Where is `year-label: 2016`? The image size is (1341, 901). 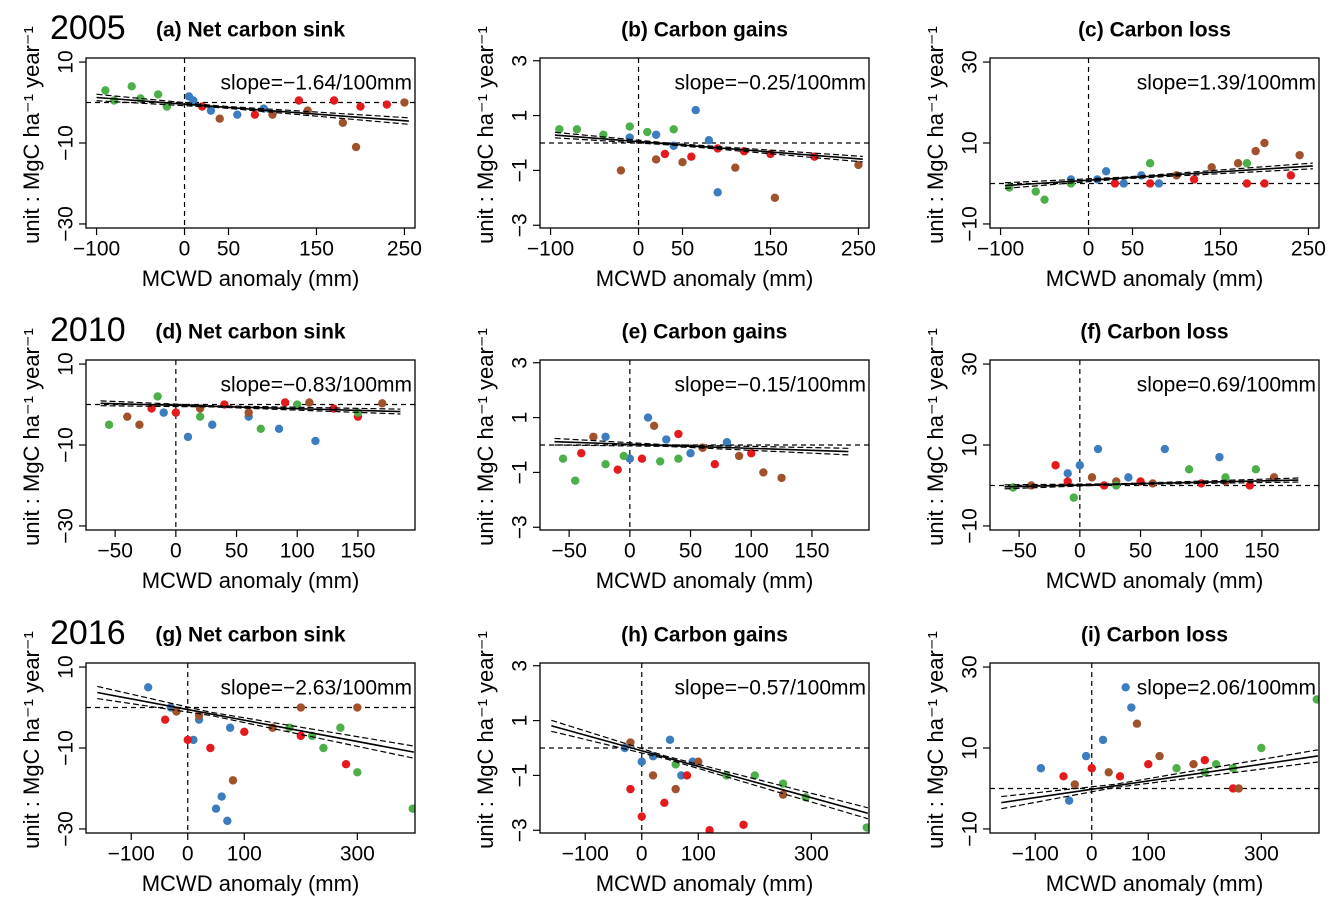 year-label: 2016 is located at coordinates (88, 633).